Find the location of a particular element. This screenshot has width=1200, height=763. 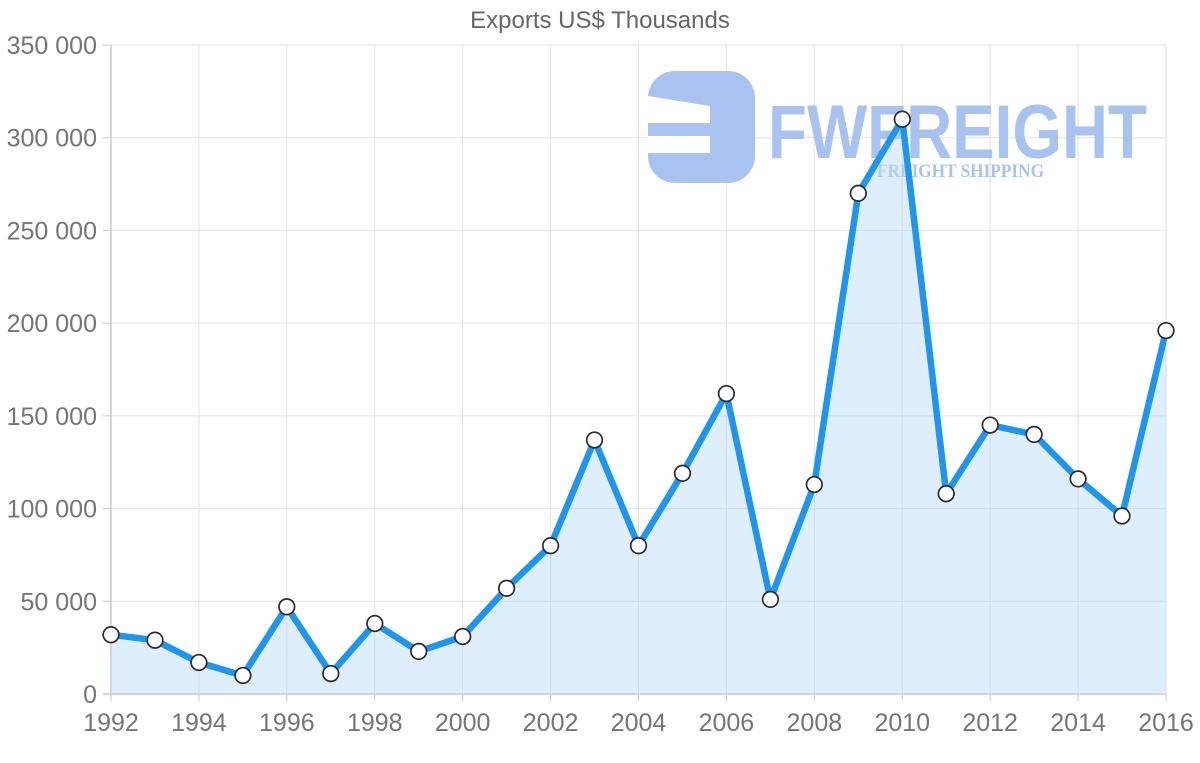

y-axis-label: 350 000 is located at coordinates (52, 46).